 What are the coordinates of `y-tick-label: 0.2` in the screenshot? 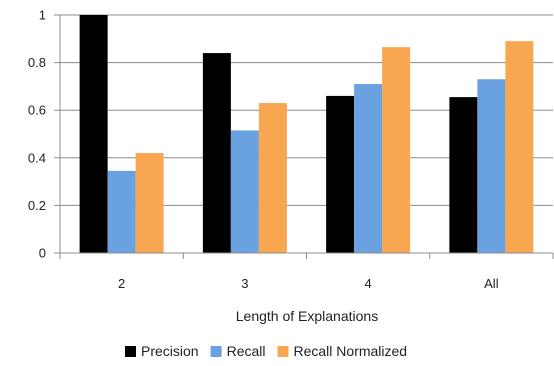 It's located at (37, 205).